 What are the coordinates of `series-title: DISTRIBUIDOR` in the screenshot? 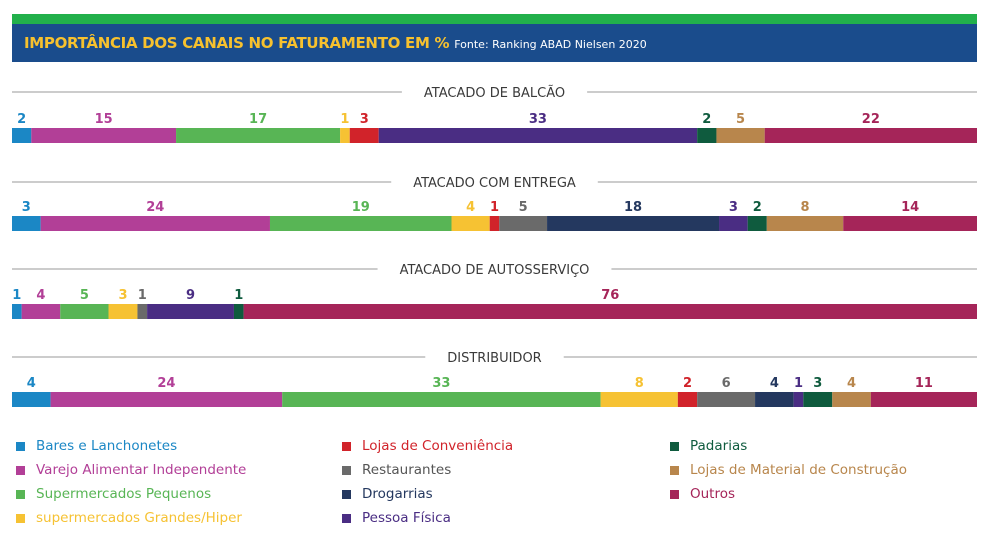 It's located at (494, 358).